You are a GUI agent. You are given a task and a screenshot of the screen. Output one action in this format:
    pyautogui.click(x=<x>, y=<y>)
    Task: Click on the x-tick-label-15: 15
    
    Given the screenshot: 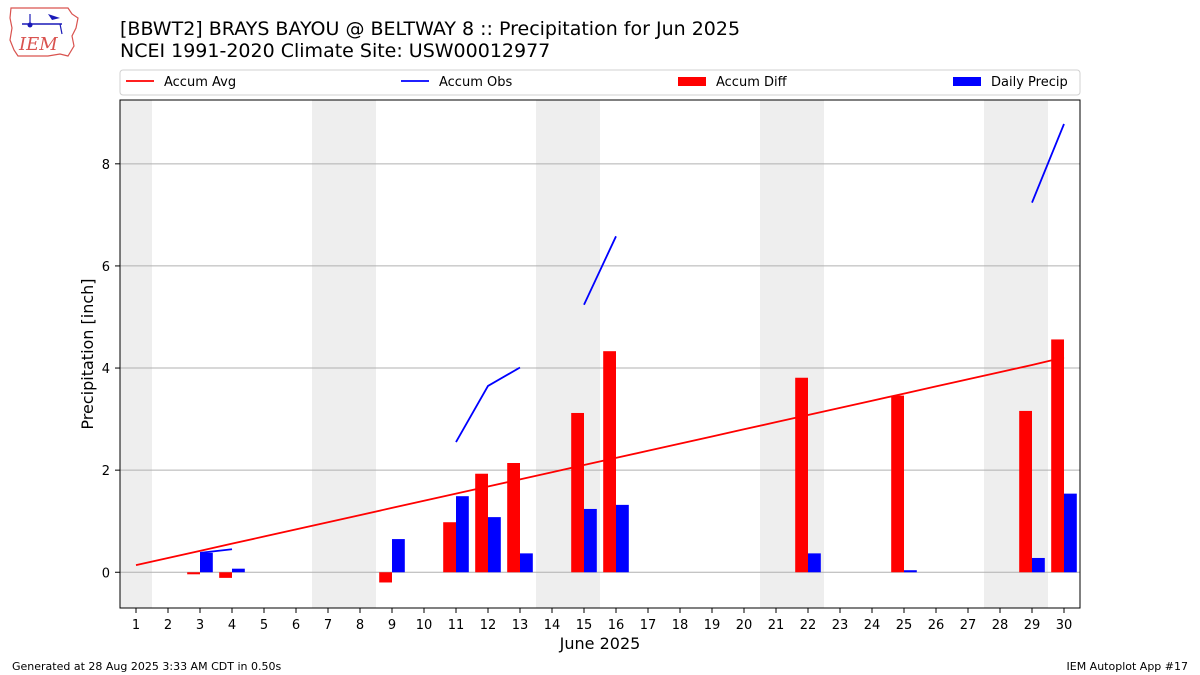 What is the action you would take?
    pyautogui.click(x=584, y=625)
    